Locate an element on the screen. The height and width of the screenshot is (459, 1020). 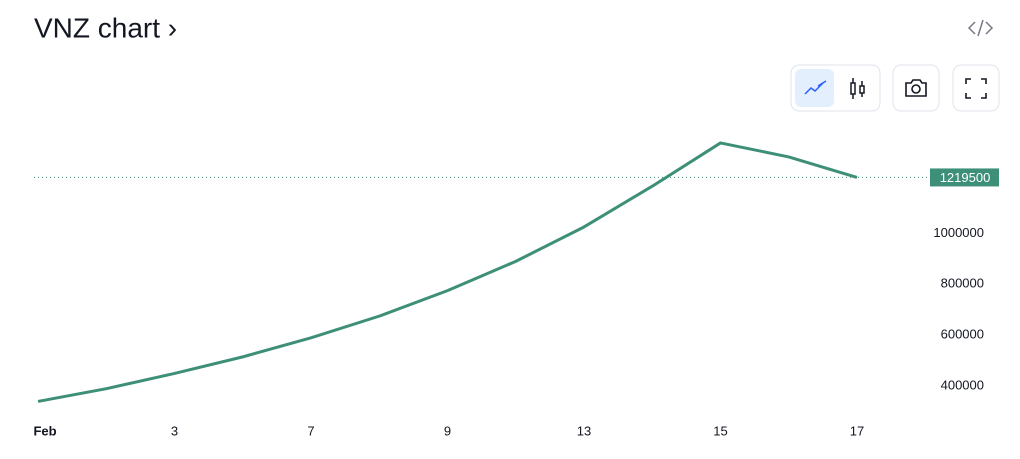
last-price-tag is located at coordinates (964, 177).